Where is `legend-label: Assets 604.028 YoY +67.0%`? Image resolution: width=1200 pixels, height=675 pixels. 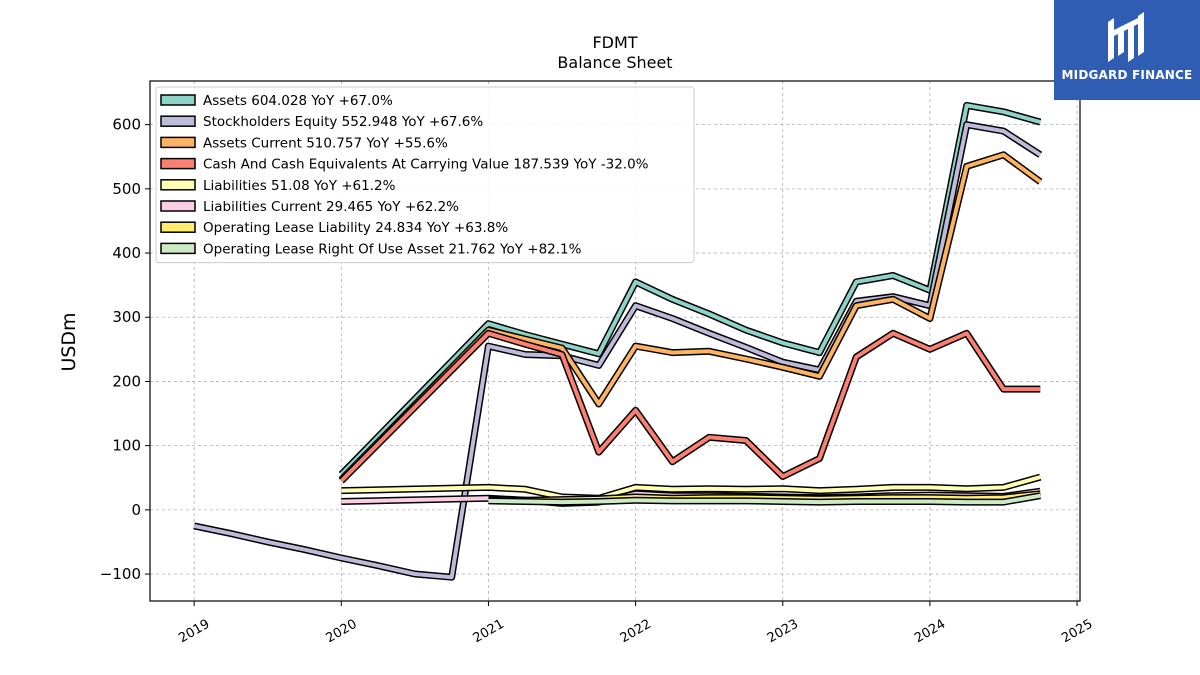 legend-label: Assets 604.028 YoY +67.0% is located at coordinates (298, 101).